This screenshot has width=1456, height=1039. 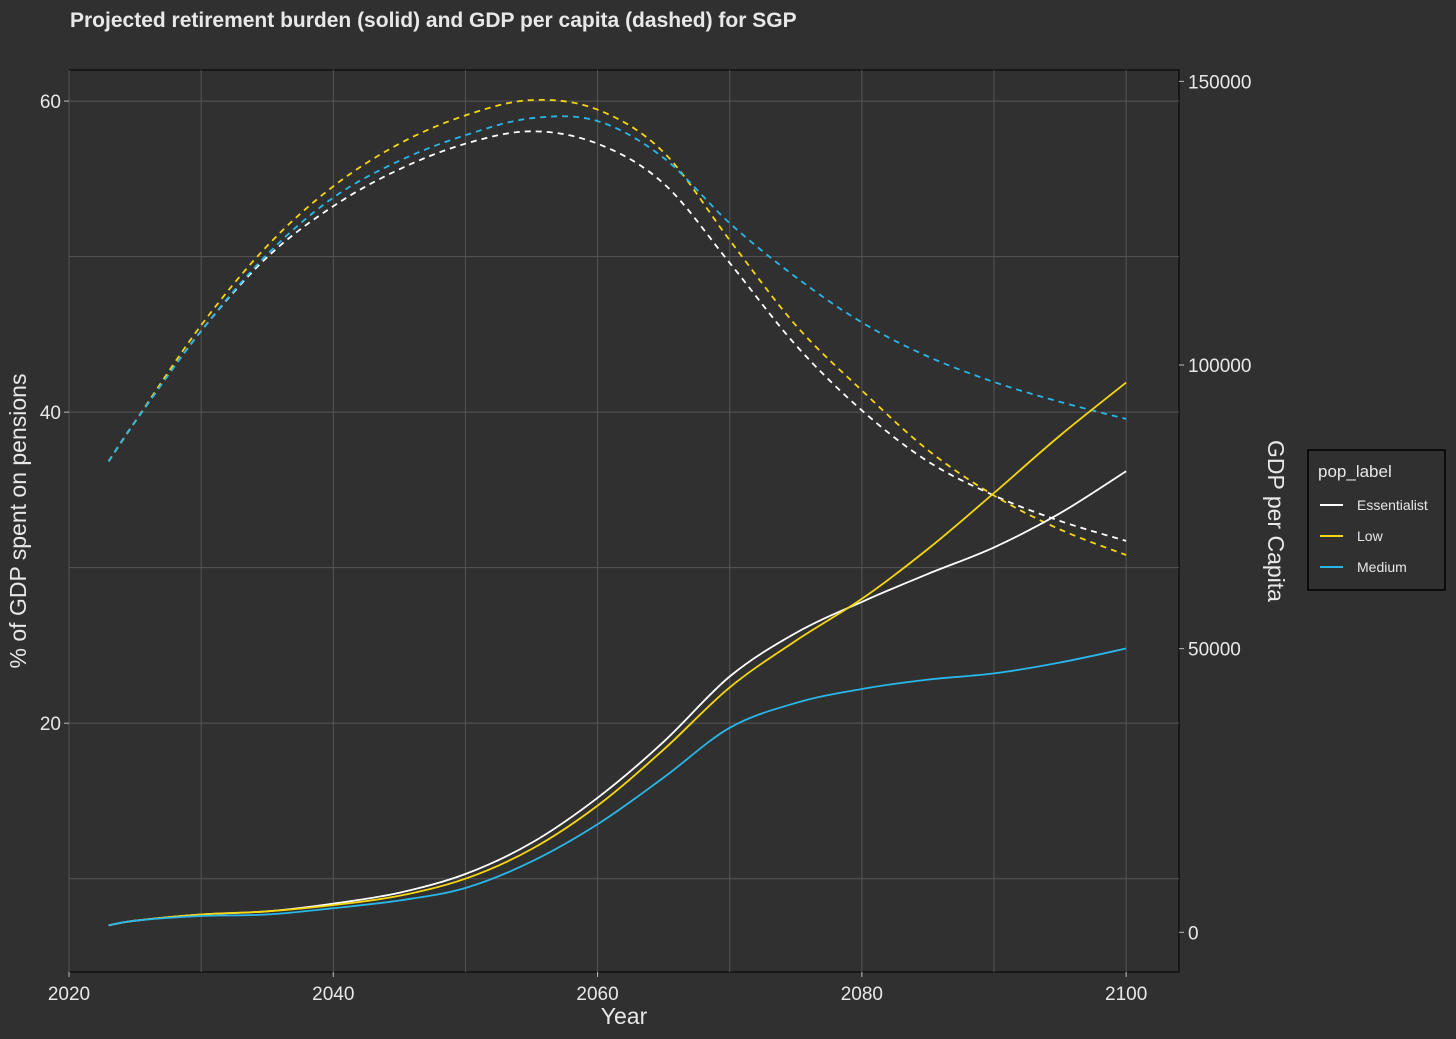 What do you see at coordinates (18, 521) in the screenshot?
I see `y-left-axis-label: % of GDP spent on pensions` at bounding box center [18, 521].